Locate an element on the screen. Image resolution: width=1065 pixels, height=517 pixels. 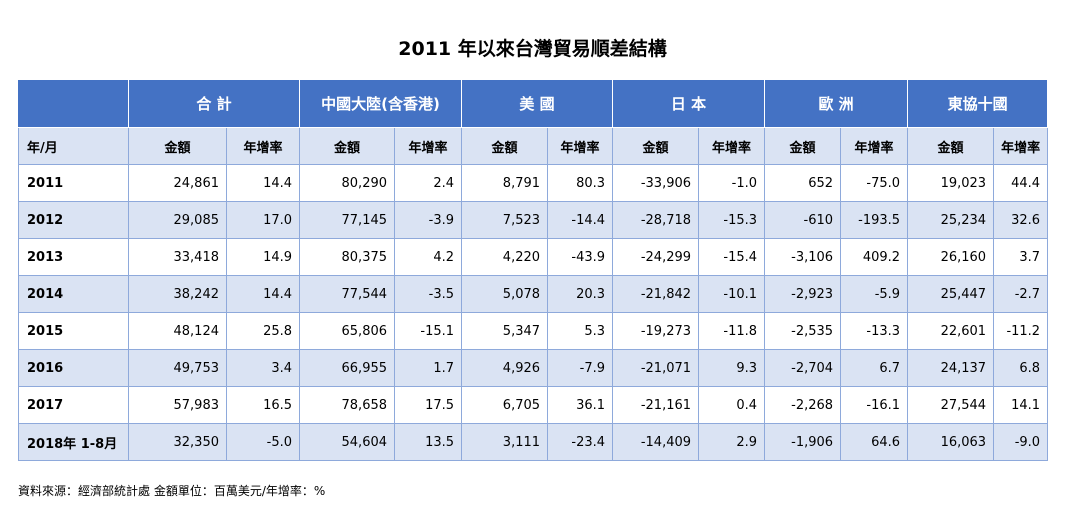
growth-cell: 6.7 is located at coordinates (874, 368).